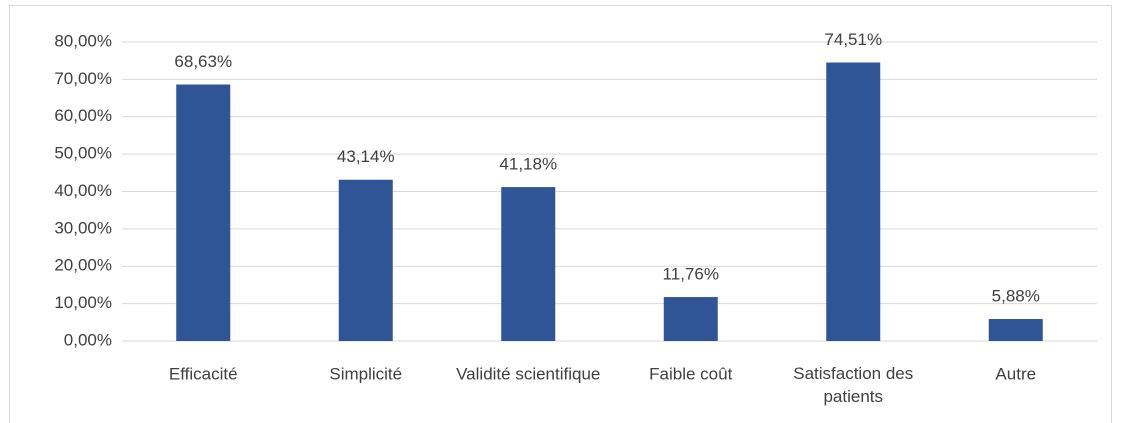 The width and height of the screenshot is (1121, 423). What do you see at coordinates (83, 302) in the screenshot?
I see `y-tick-label: 10,00%` at bounding box center [83, 302].